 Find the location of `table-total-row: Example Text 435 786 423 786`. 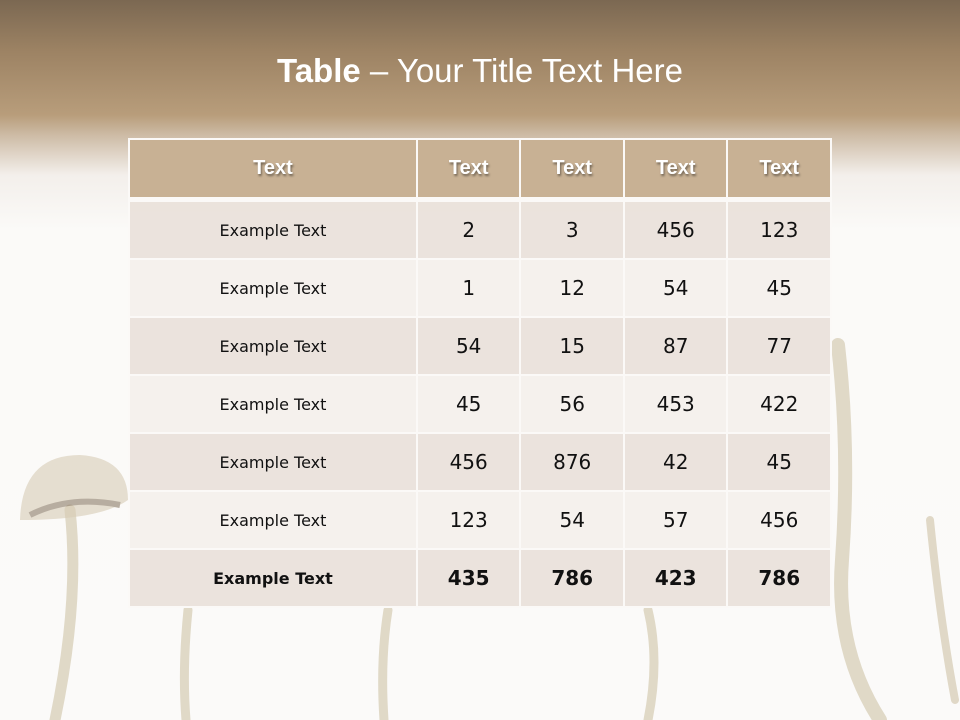

table-total-row: Example Text 435 786 423 786 is located at coordinates (480, 578).